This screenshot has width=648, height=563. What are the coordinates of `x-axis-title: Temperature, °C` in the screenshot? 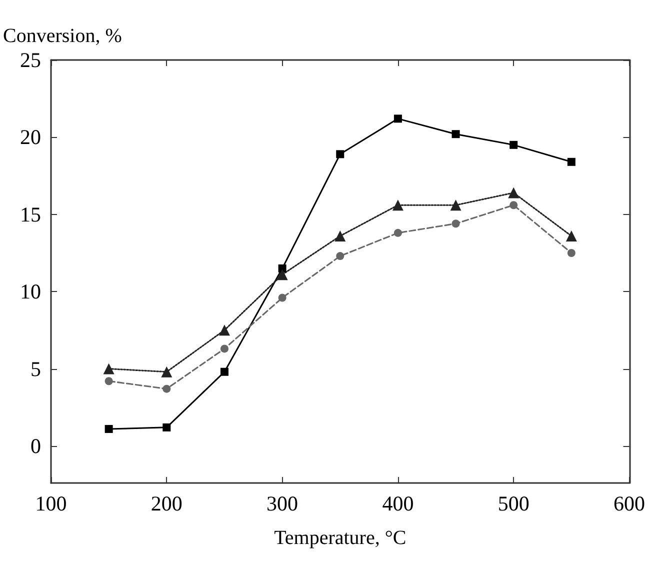 It's located at (340, 538).